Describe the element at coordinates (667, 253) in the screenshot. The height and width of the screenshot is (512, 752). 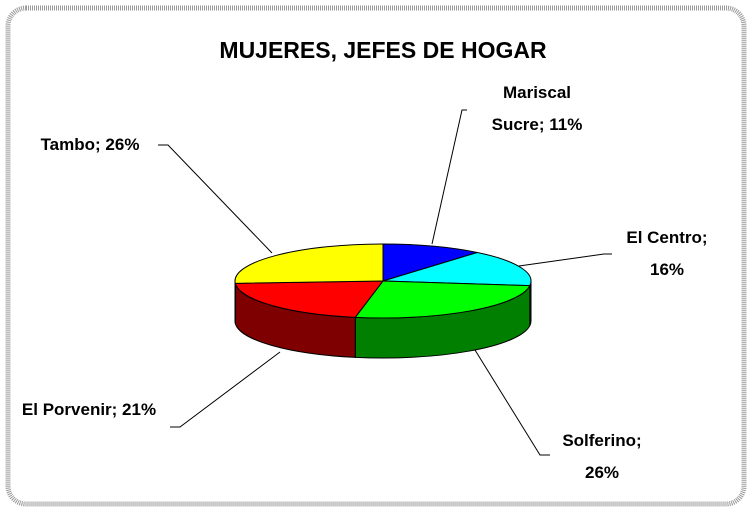
I see `data-label: El Centro; 16%` at that location.